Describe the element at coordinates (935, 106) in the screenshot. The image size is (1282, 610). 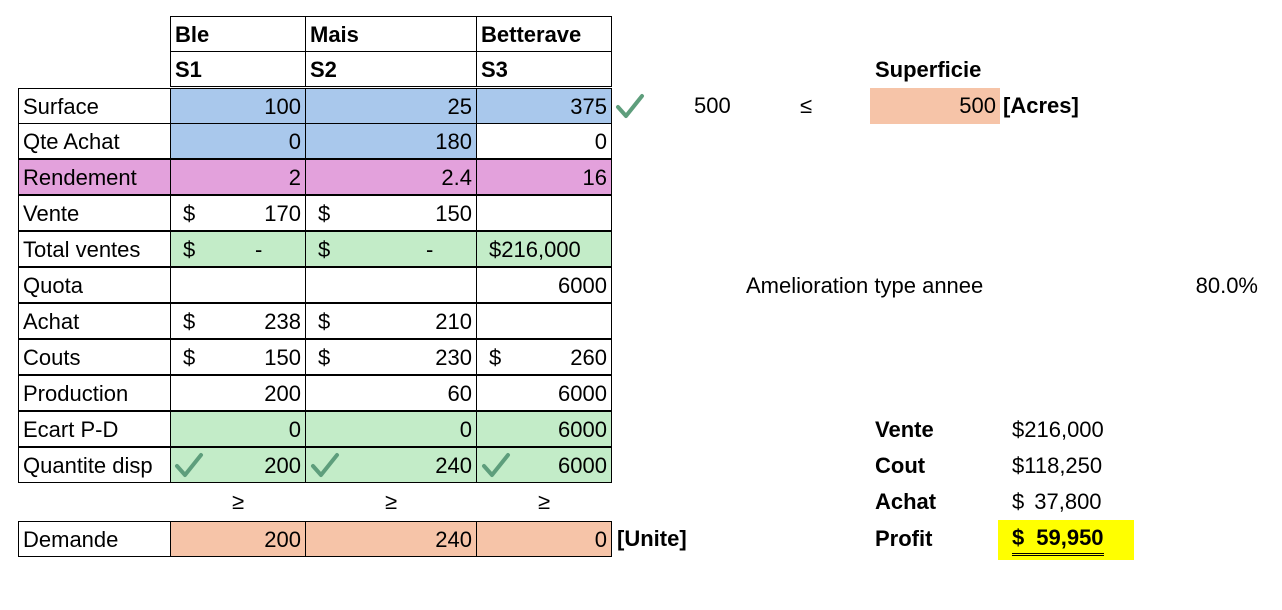
I see `superficie-limit: 500` at that location.